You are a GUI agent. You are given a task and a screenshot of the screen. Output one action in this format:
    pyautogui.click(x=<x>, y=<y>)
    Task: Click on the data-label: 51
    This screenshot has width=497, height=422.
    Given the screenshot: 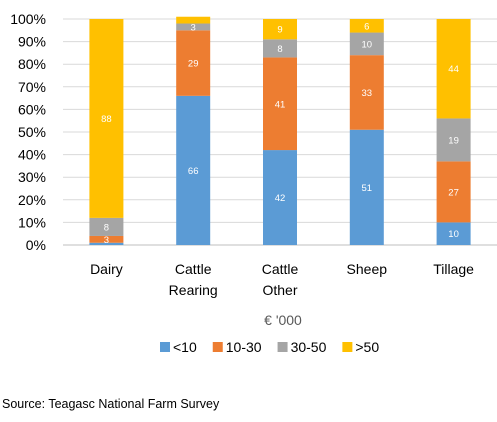 What is the action you would take?
    pyautogui.click(x=367, y=188)
    